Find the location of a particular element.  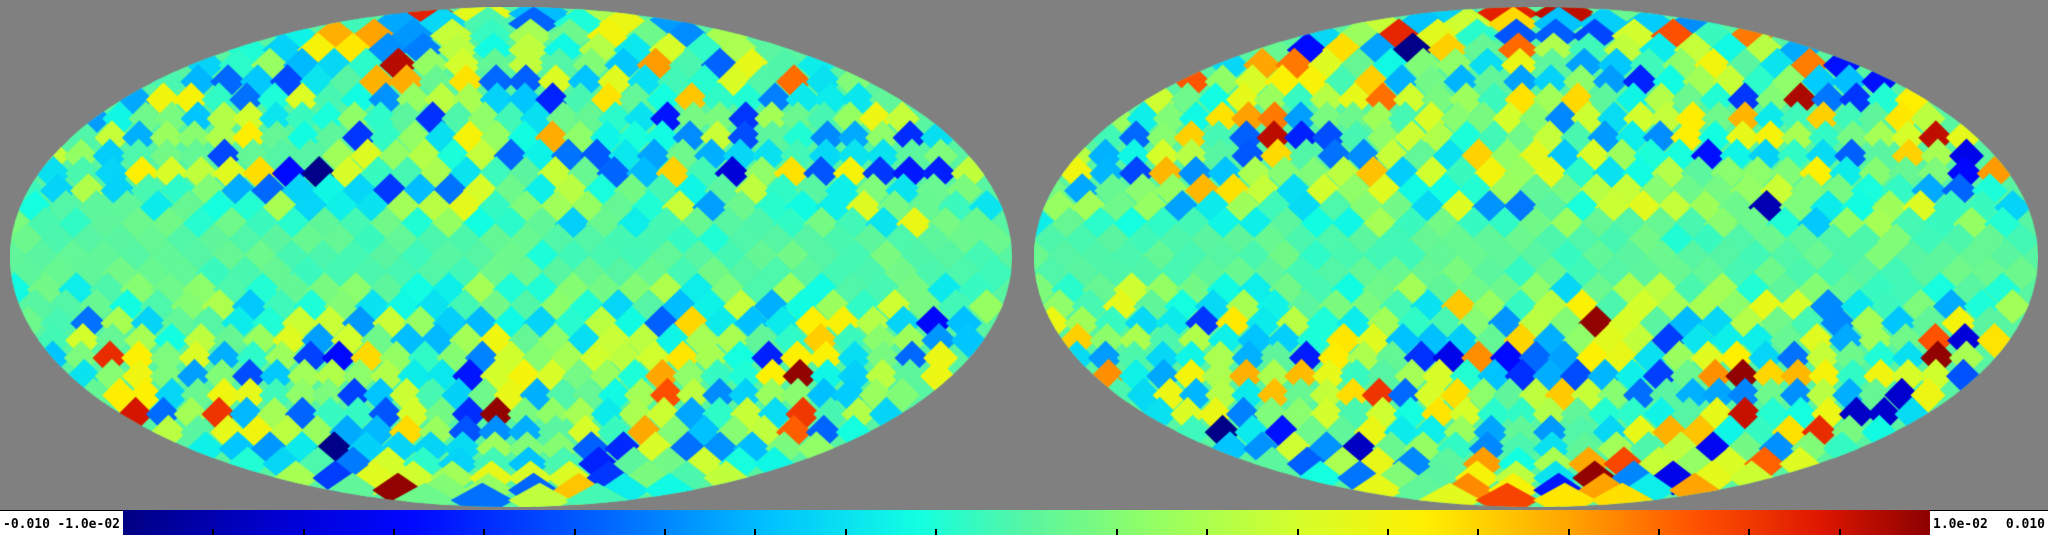

colorbar is located at coordinates (1026, 522).